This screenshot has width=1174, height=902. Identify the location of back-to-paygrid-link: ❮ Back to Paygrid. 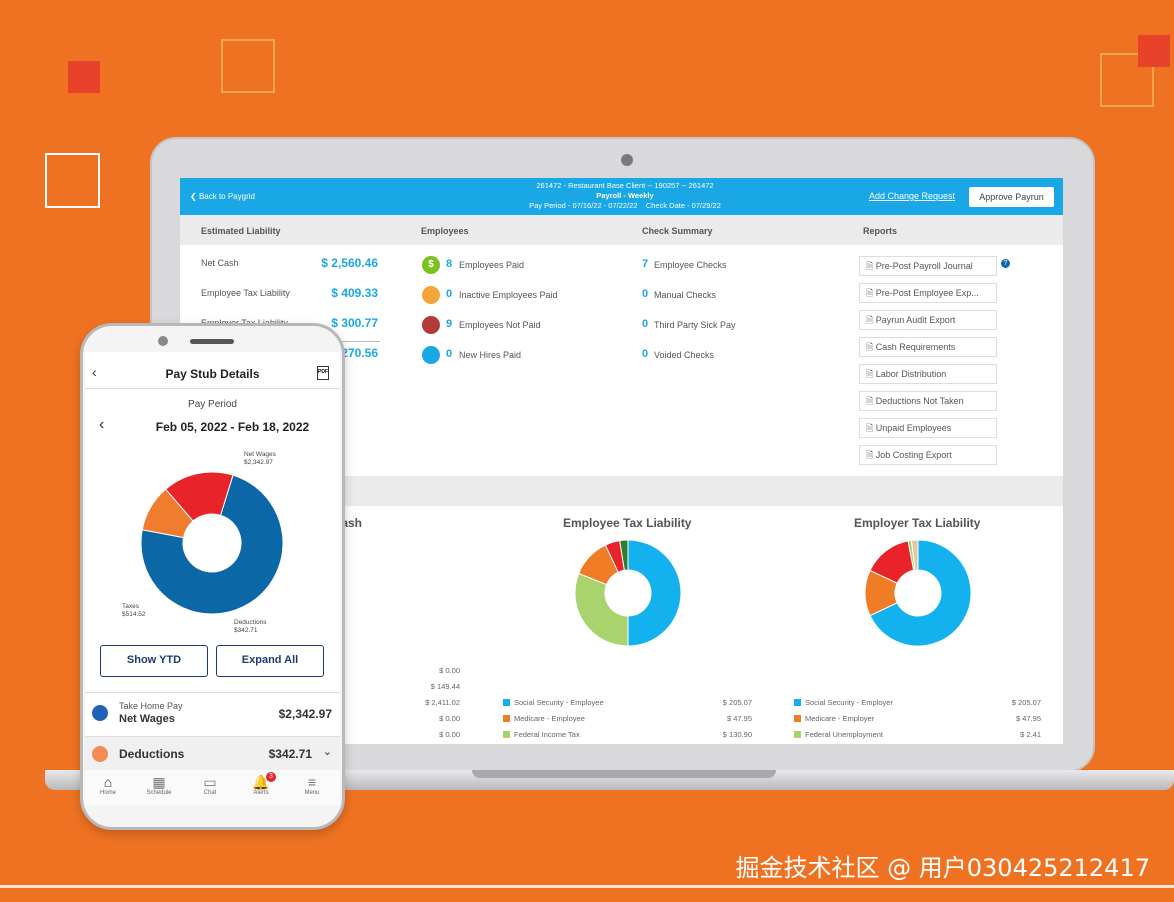
(222, 196).